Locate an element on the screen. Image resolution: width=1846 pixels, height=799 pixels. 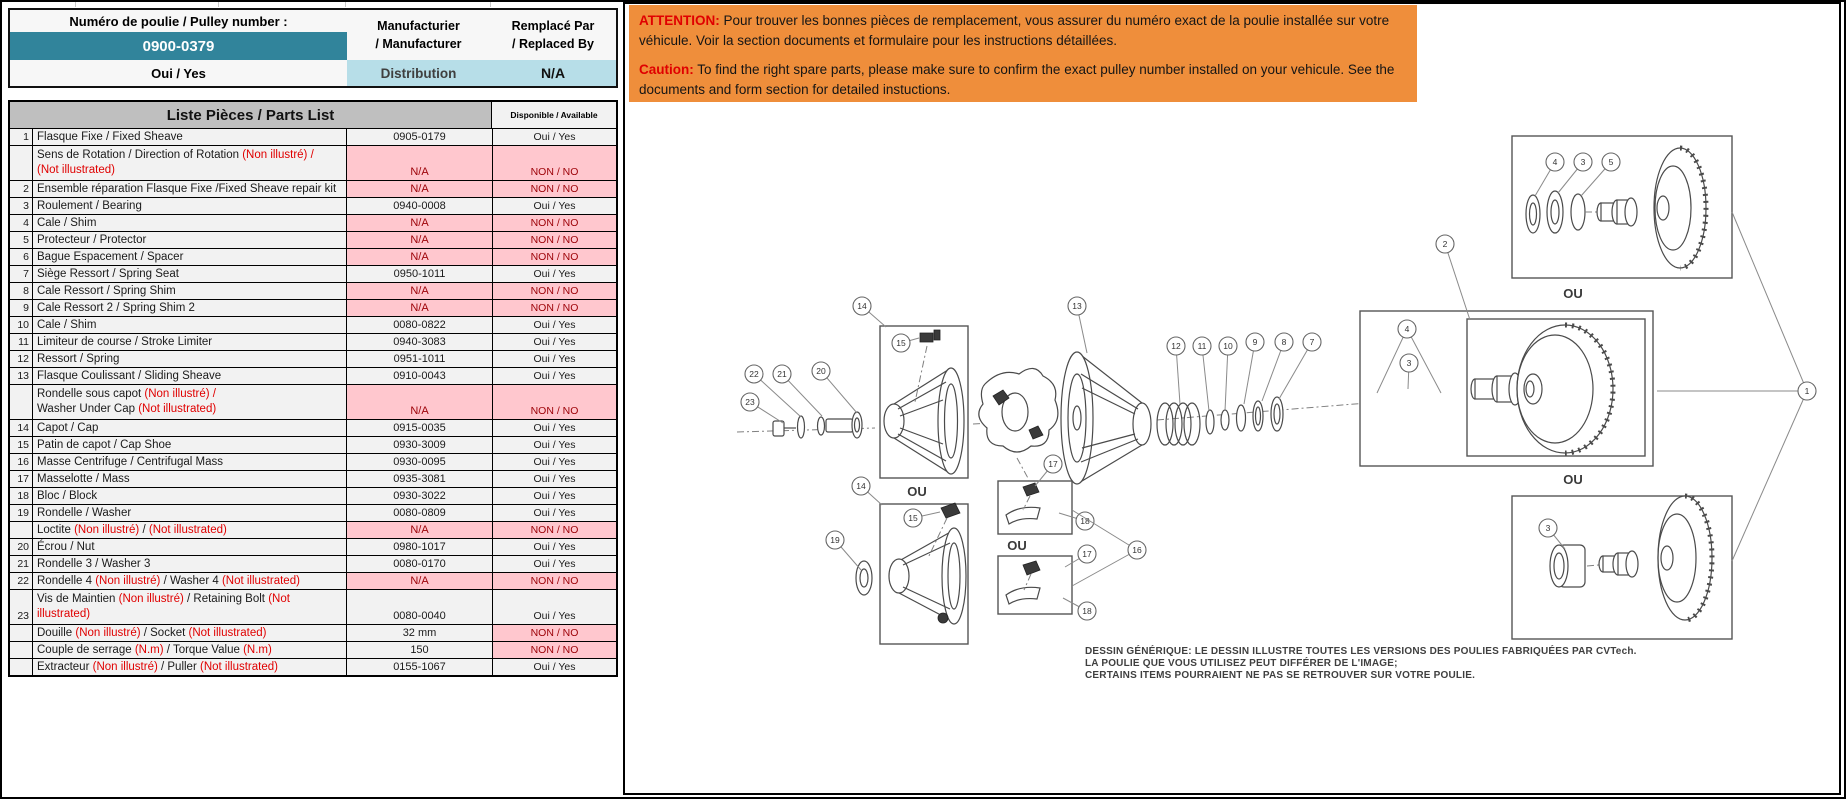
row-number: 19 is located at coordinates (21, 513).